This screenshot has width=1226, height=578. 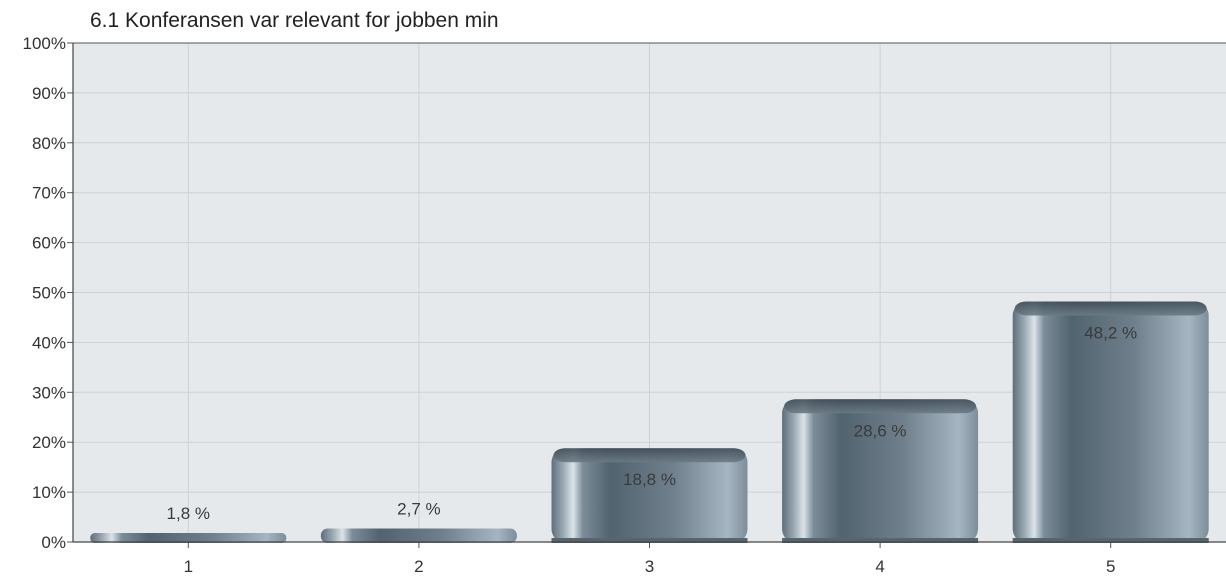 I want to click on y-tick-label: 100%, so click(x=44, y=43).